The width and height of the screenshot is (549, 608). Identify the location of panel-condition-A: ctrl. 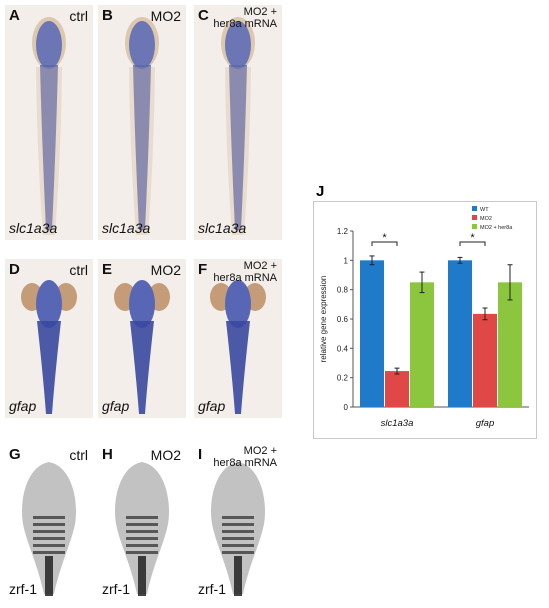
(78, 16).